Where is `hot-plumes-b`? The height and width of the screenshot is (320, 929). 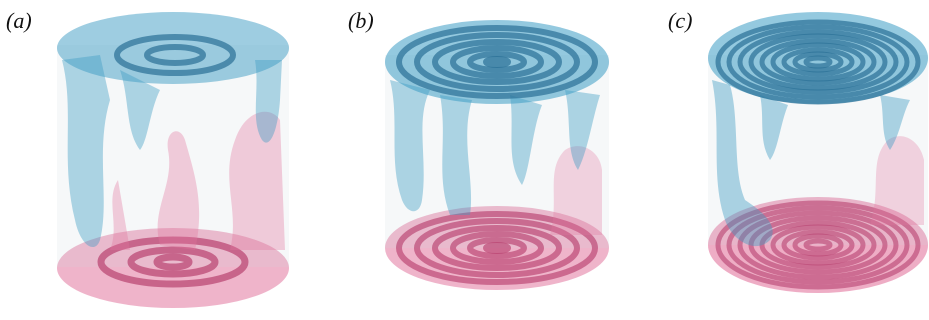
hot-plumes-b is located at coordinates (576, 190).